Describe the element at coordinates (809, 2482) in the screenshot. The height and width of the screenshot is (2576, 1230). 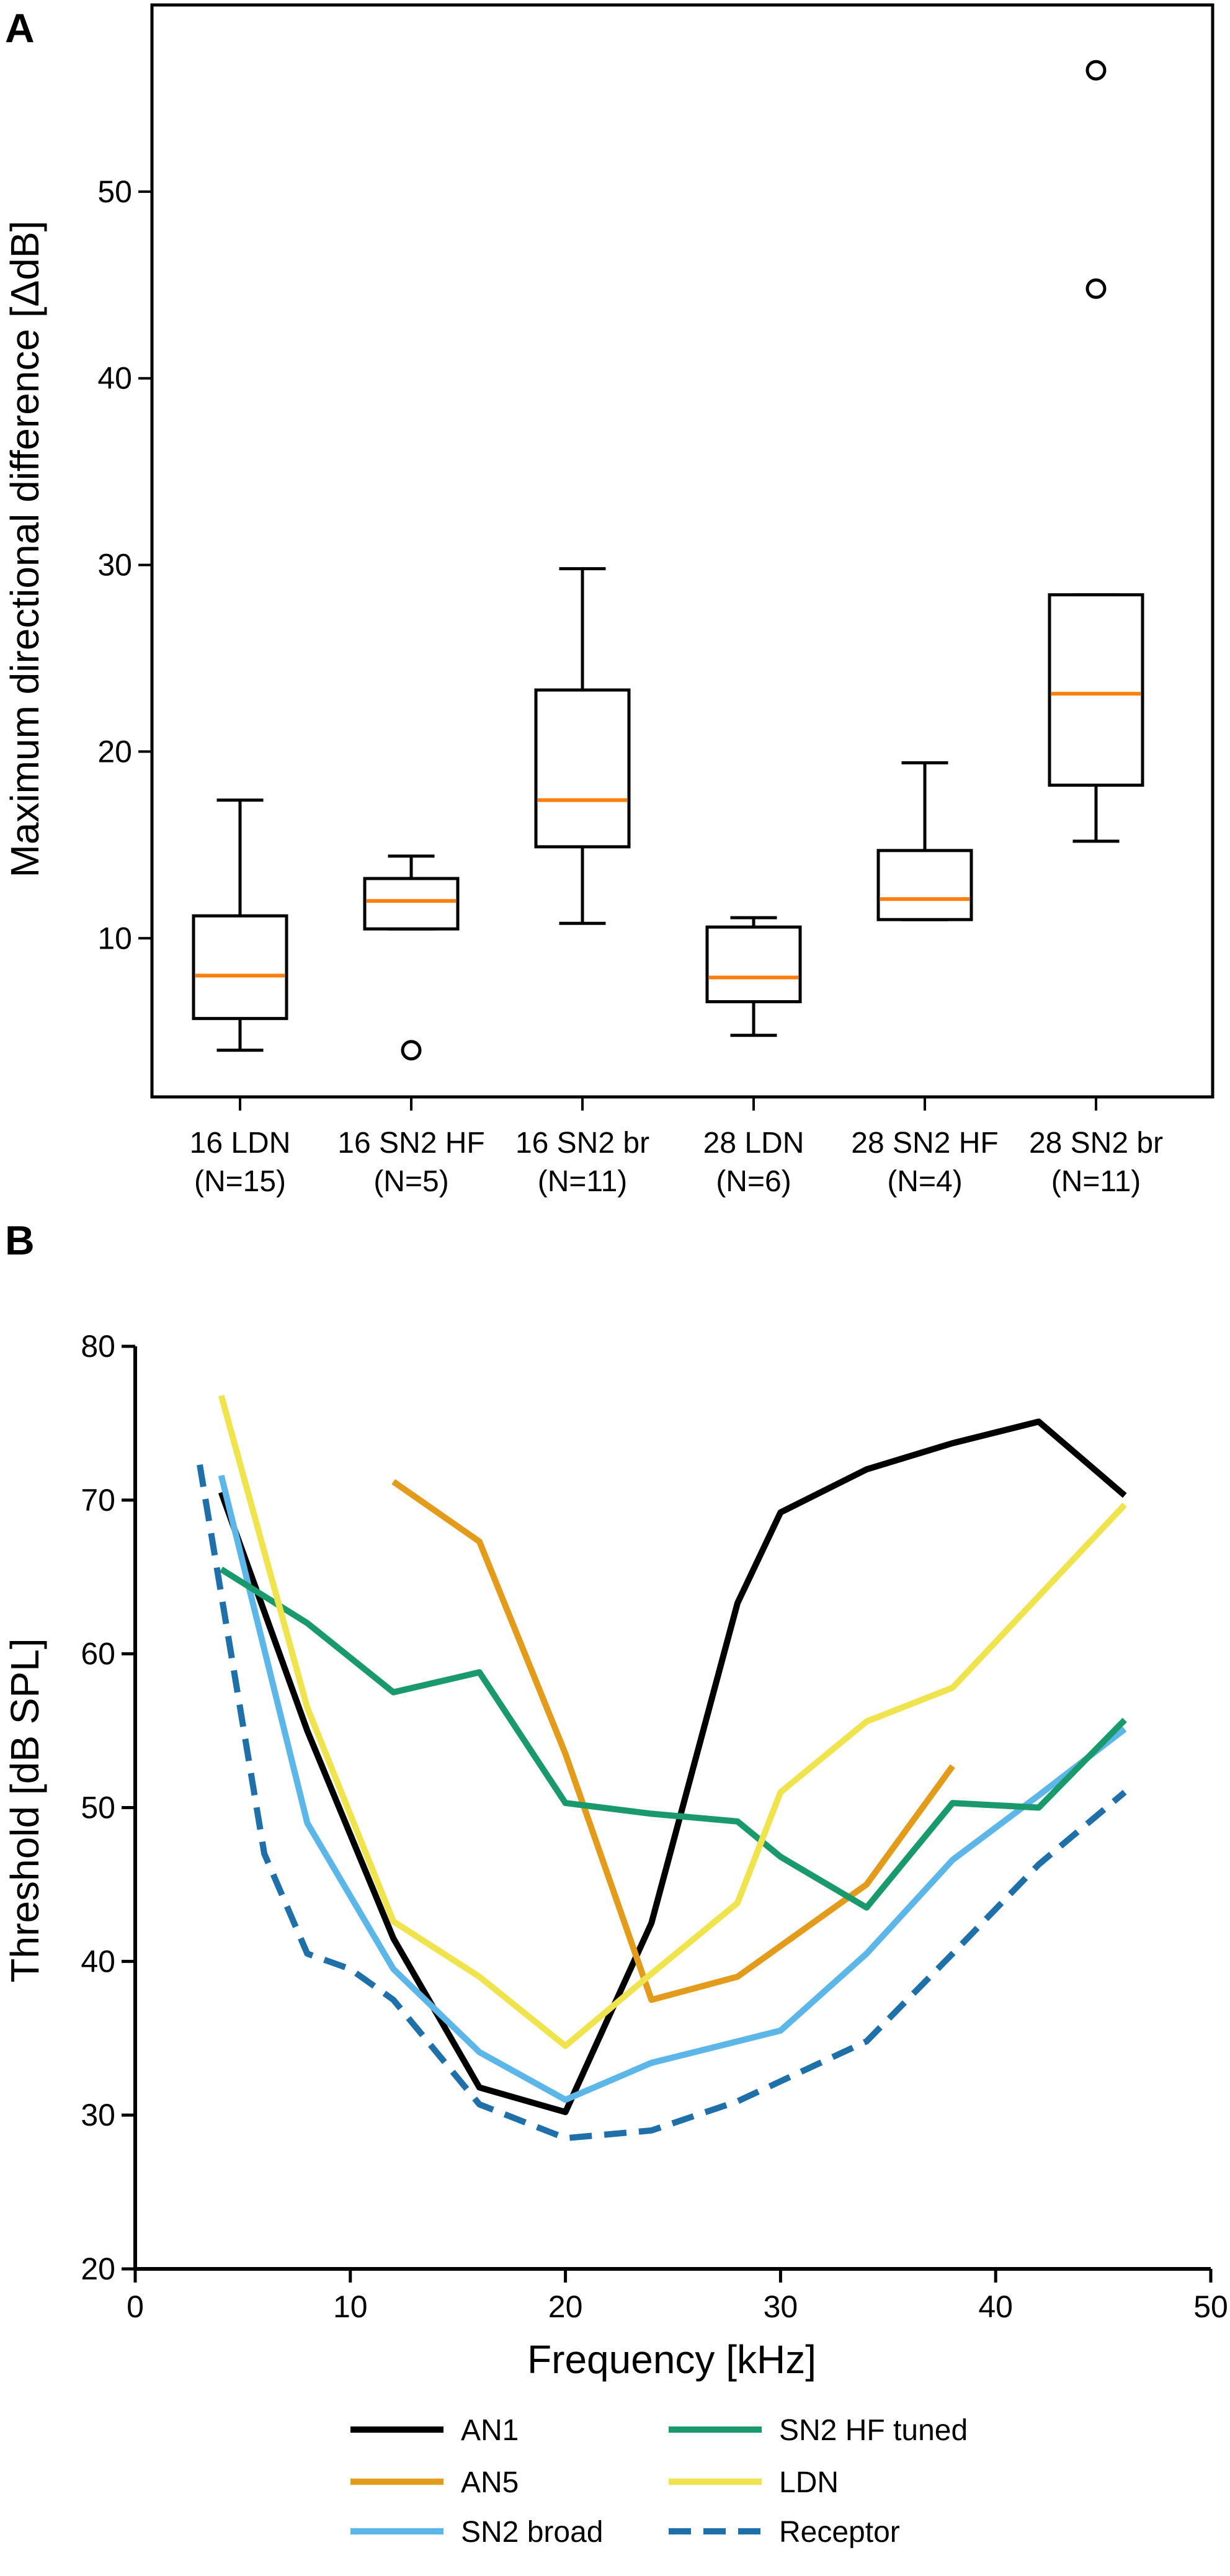
I see `legend-label: LDN` at that location.